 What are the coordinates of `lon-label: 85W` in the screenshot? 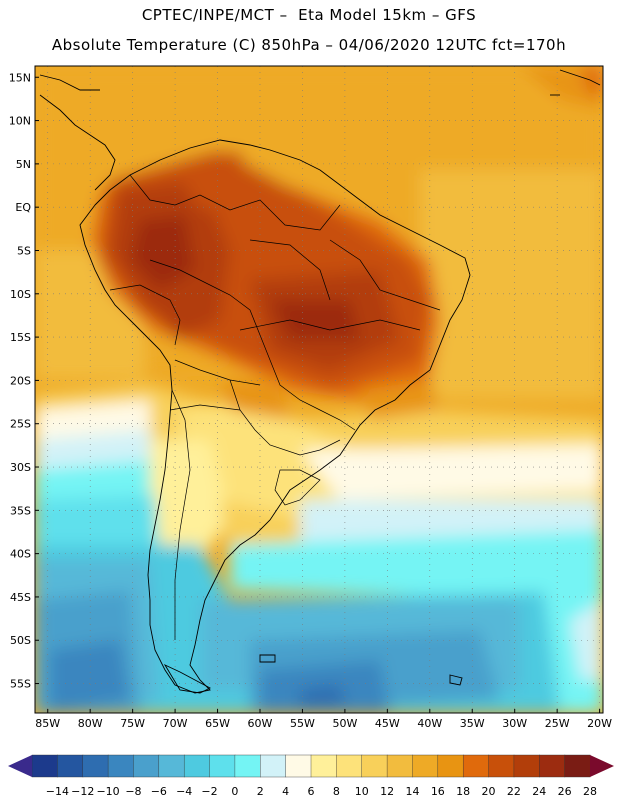 It's located at (47, 723).